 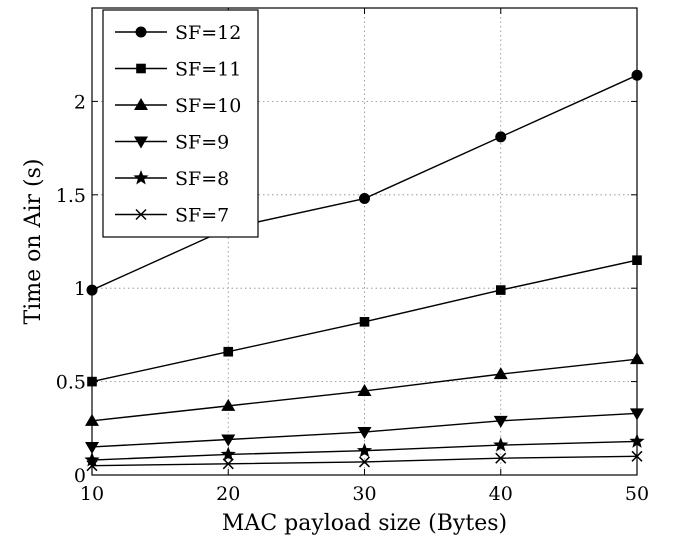 I want to click on y-tick-label: 2, so click(x=80, y=102).